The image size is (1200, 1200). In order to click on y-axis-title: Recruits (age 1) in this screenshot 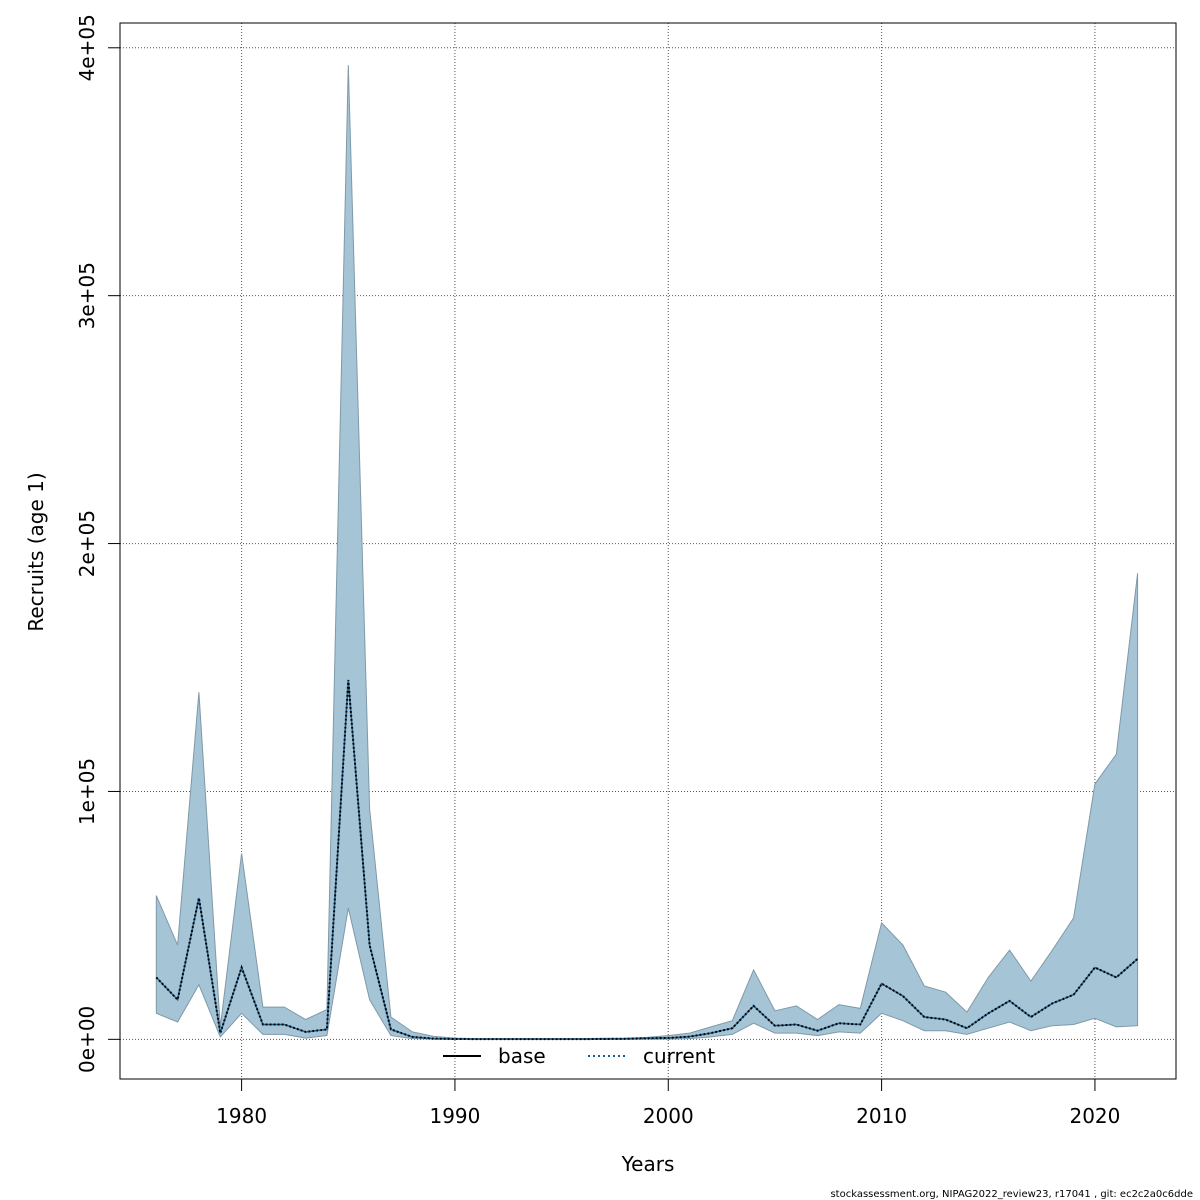, I will do `click(36, 551)`.